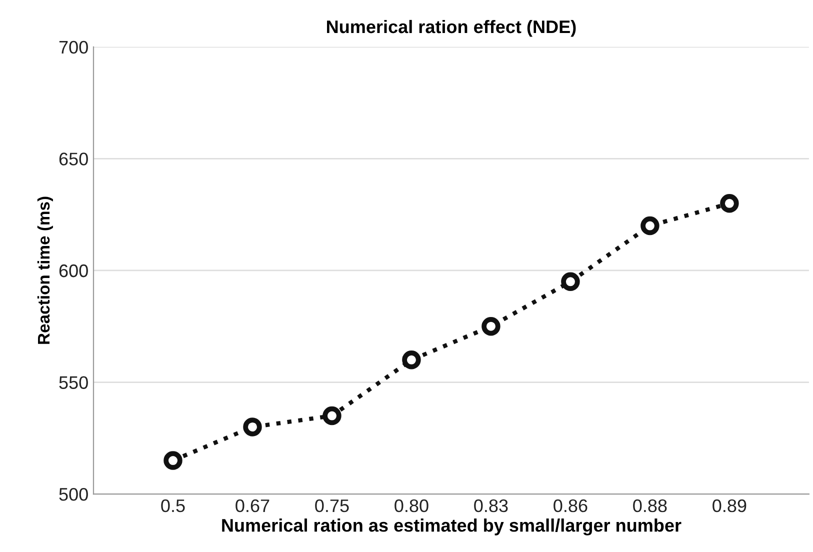  What do you see at coordinates (73, 494) in the screenshot?
I see `y-tick-label: 500` at bounding box center [73, 494].